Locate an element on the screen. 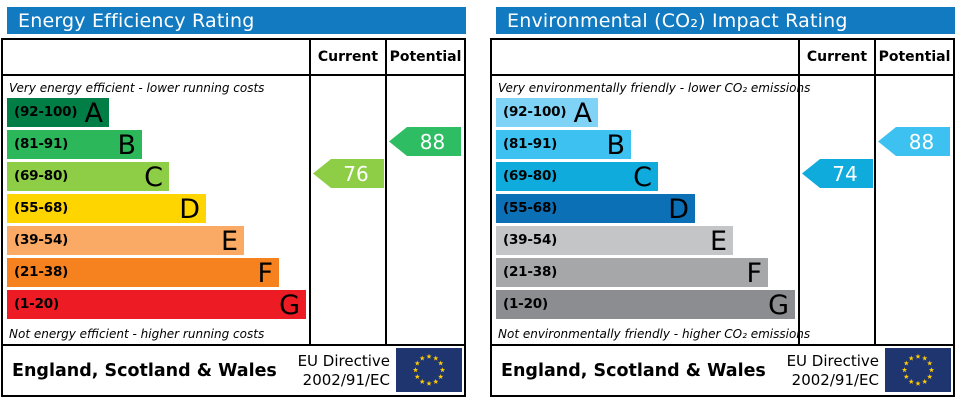  panel-title: Energy Efficiency Rating is located at coordinates (136, 20).